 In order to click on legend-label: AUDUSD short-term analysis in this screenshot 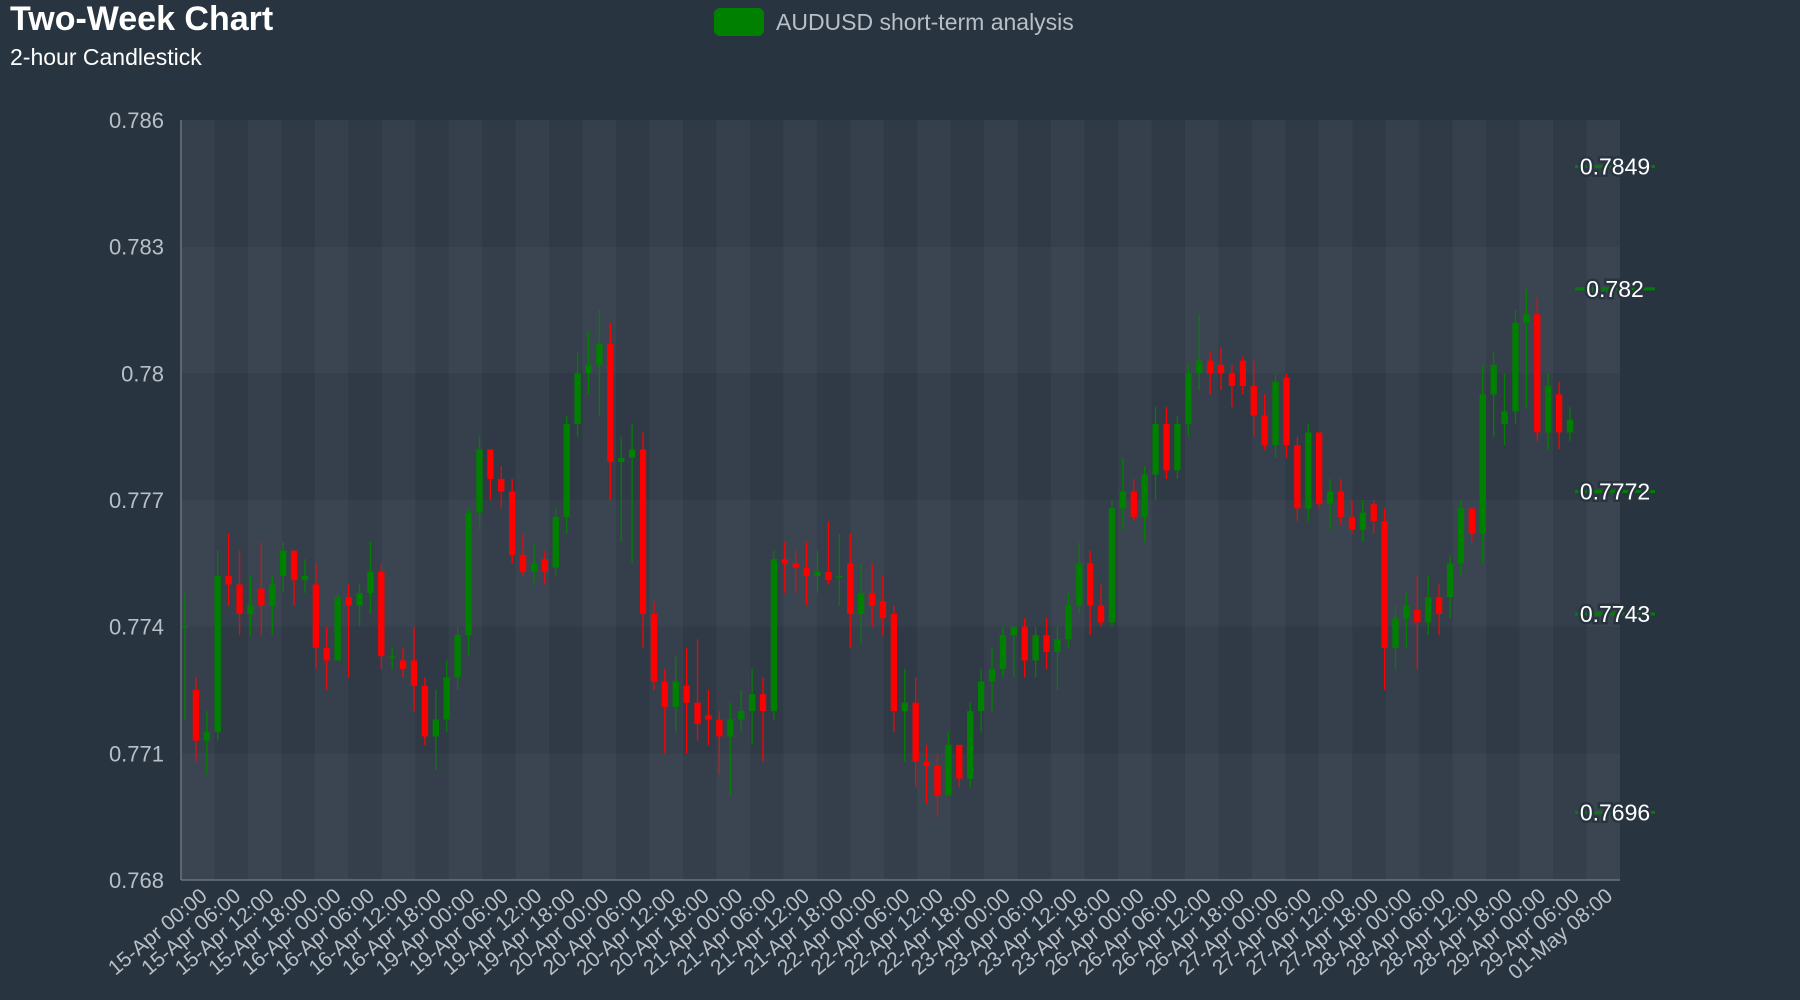, I will do `click(925, 21)`.